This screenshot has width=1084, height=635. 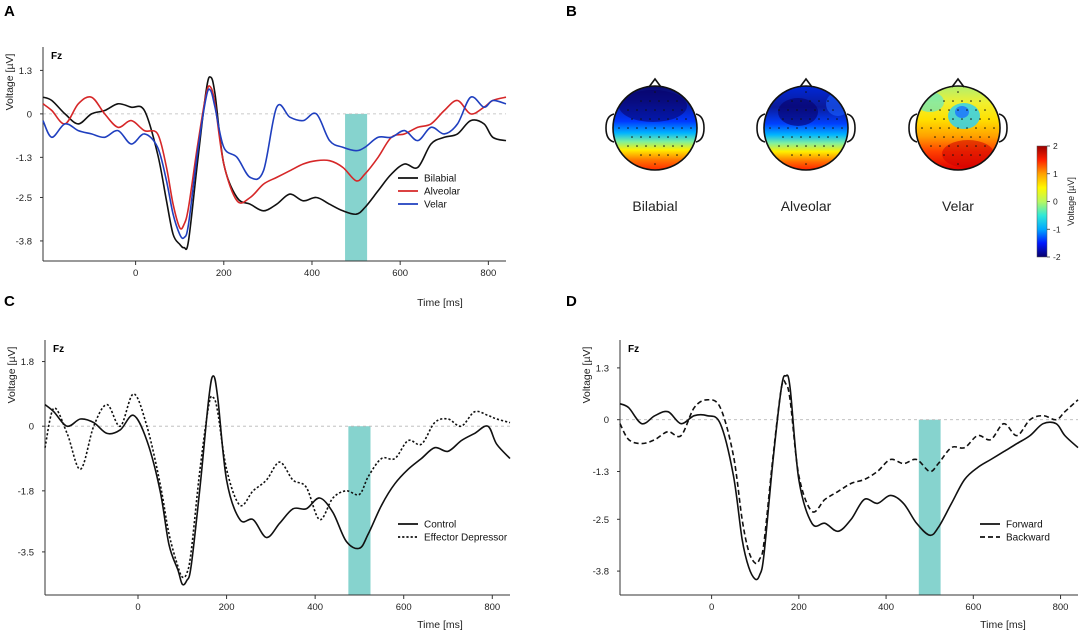 I want to click on topomap-velar: Velar, so click(x=958, y=145).